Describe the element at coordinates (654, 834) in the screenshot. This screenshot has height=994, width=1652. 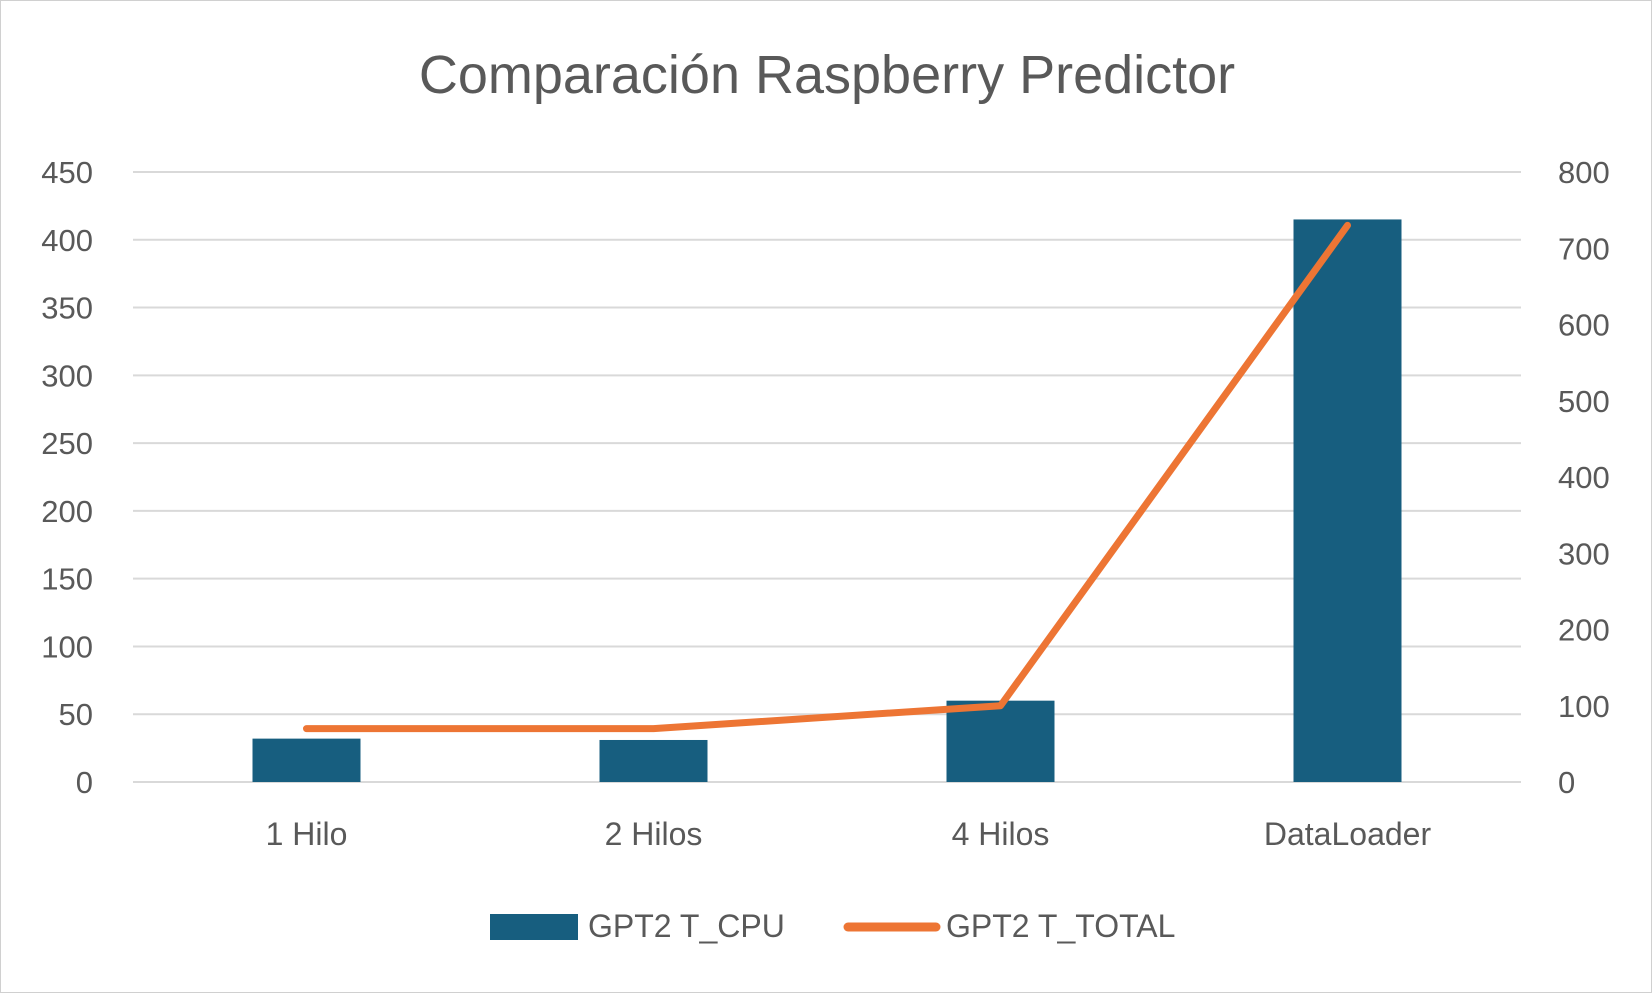
I see `category-label: 2 Hilos` at that location.